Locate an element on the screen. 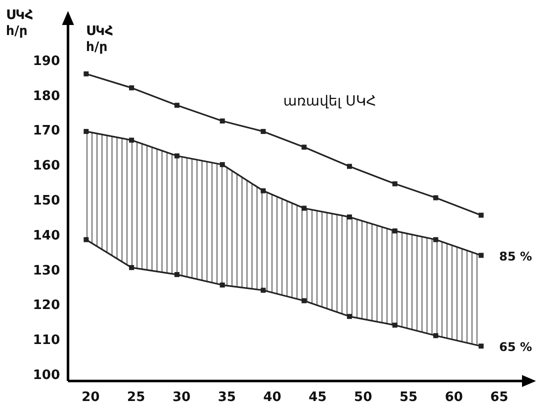 This screenshot has height=407, width=539. y-tick-label: 170 is located at coordinates (46, 131).